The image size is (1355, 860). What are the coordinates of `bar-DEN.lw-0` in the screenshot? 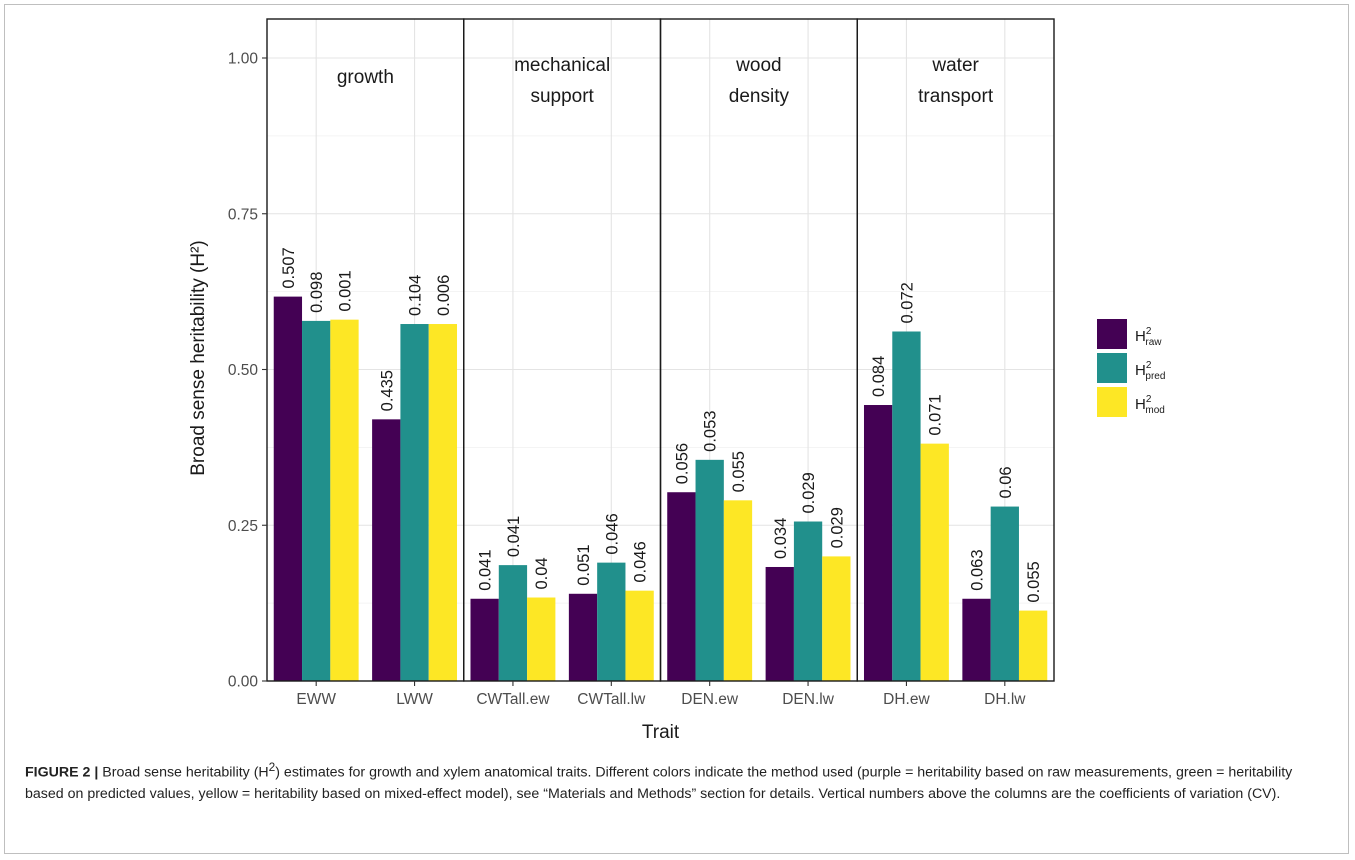 It's located at (779, 623).